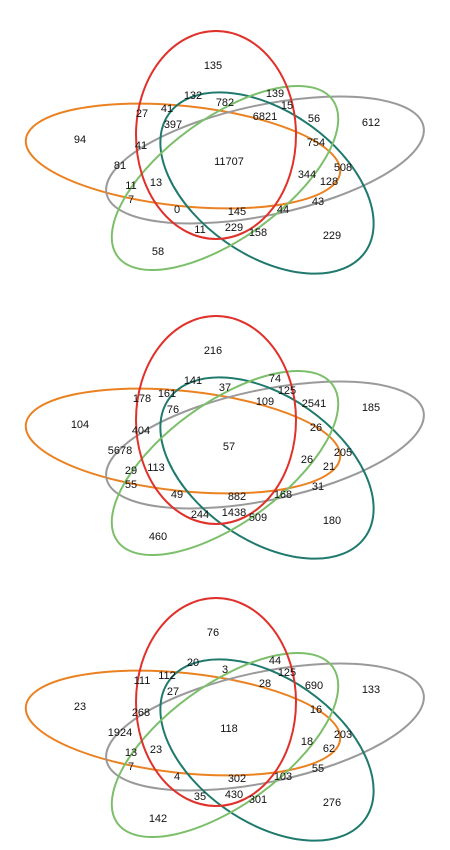 The image size is (450, 850). I want to click on region-count-label: 58, so click(158, 252).